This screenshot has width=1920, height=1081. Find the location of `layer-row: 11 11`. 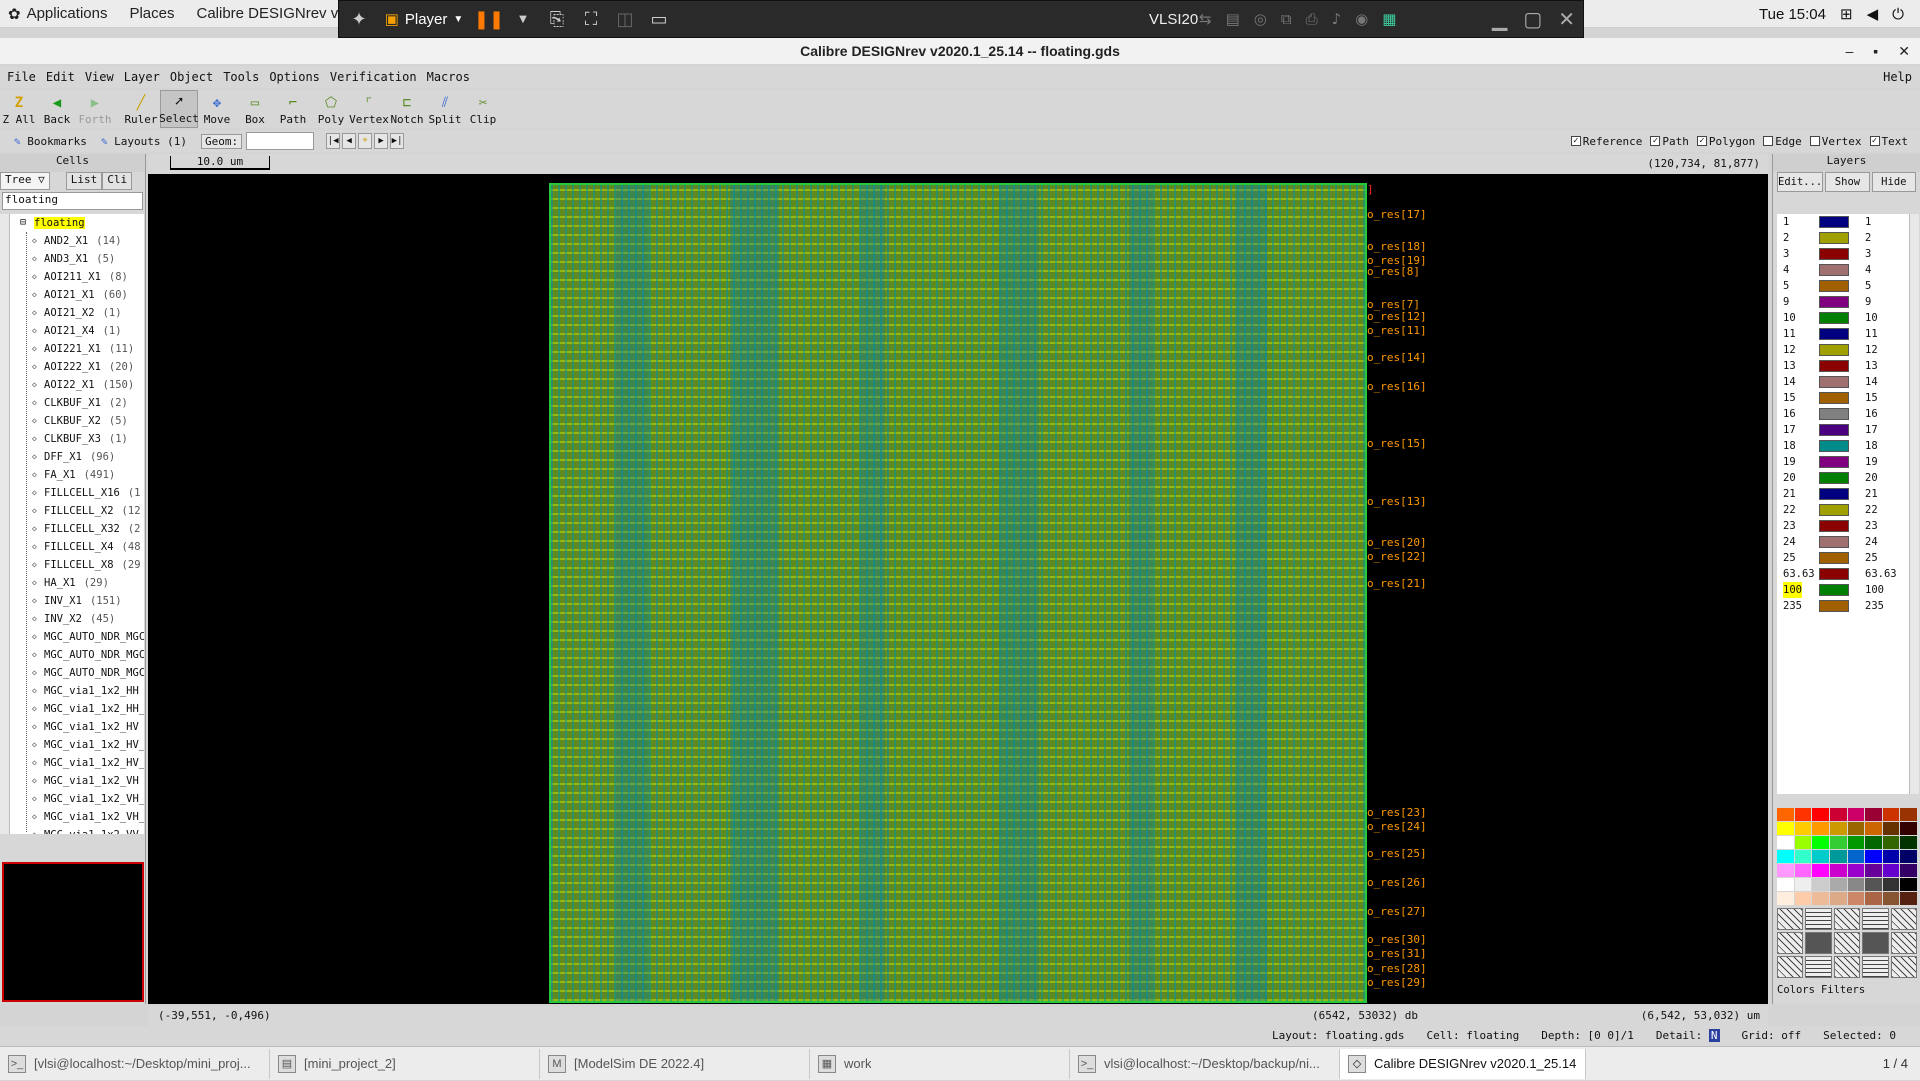

layer-row: 11 11 is located at coordinates (1843, 334).